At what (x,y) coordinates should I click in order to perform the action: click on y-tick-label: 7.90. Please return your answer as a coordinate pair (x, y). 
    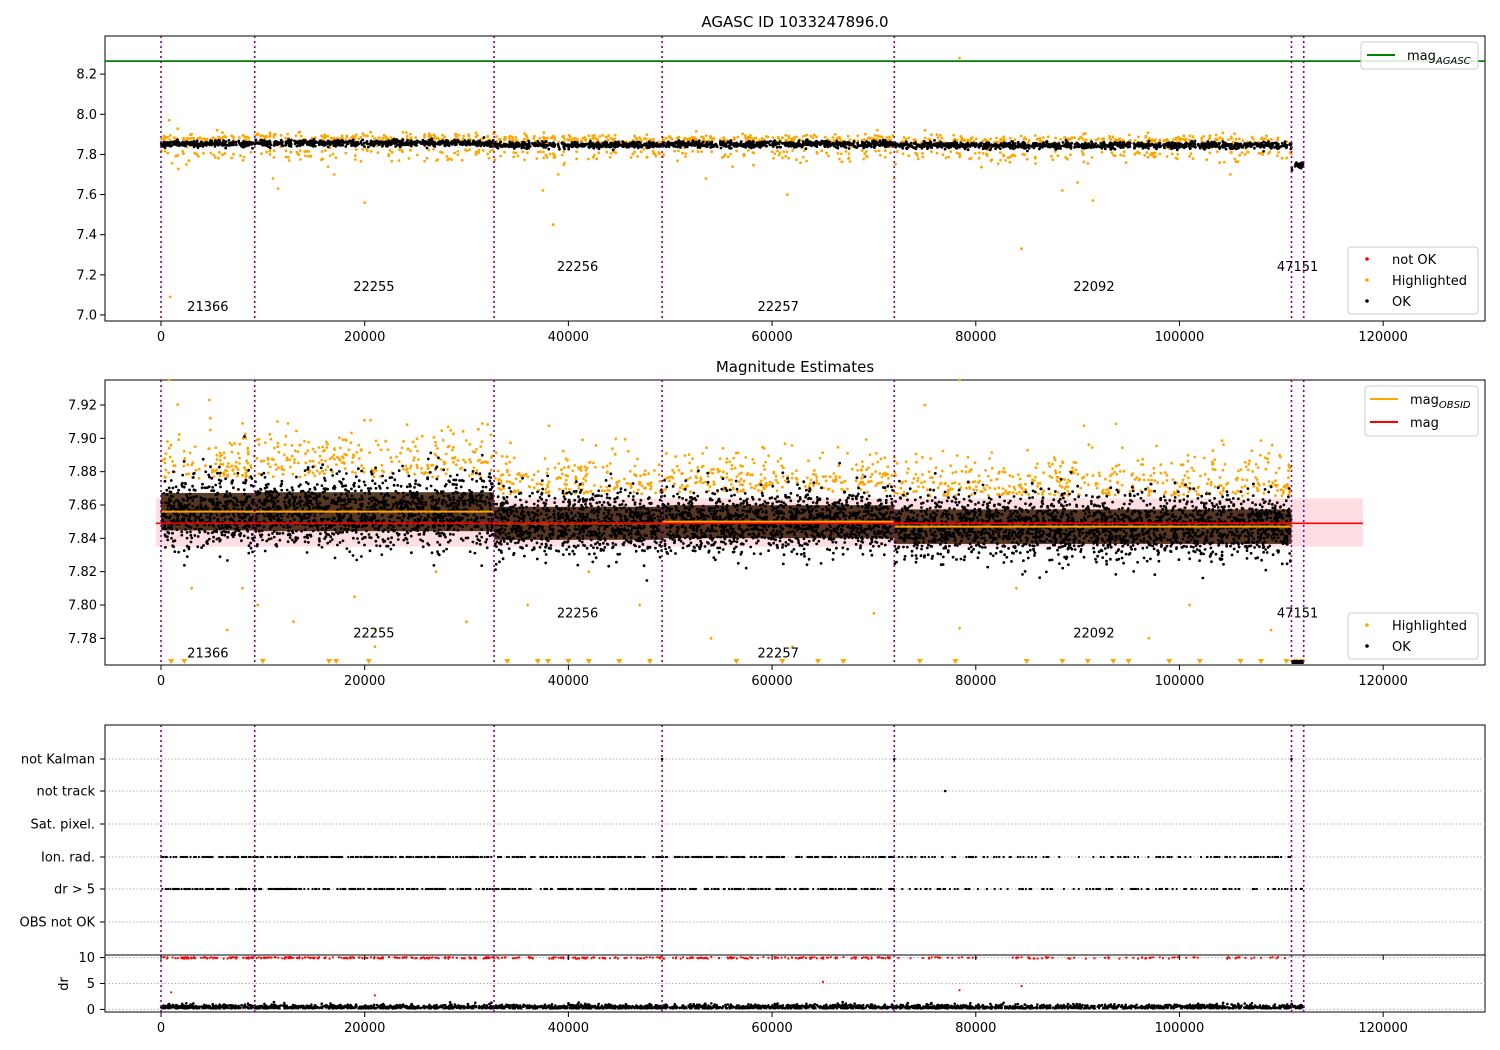
    Looking at the image, I should click on (82, 439).